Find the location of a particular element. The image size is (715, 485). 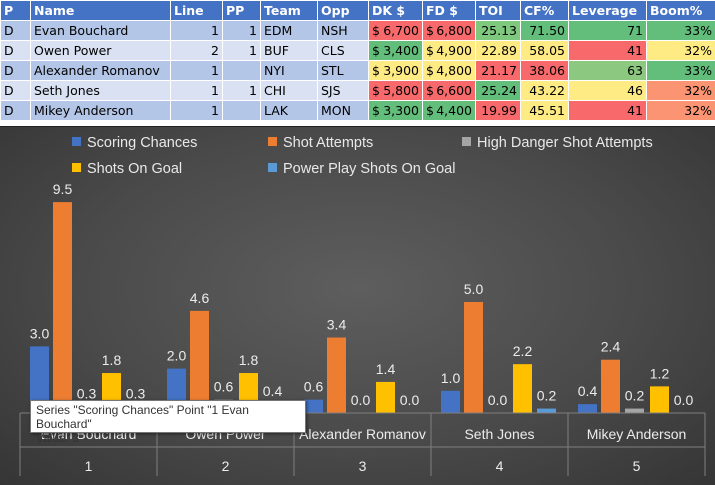

header-cell: Leverage is located at coordinates (607, 10).